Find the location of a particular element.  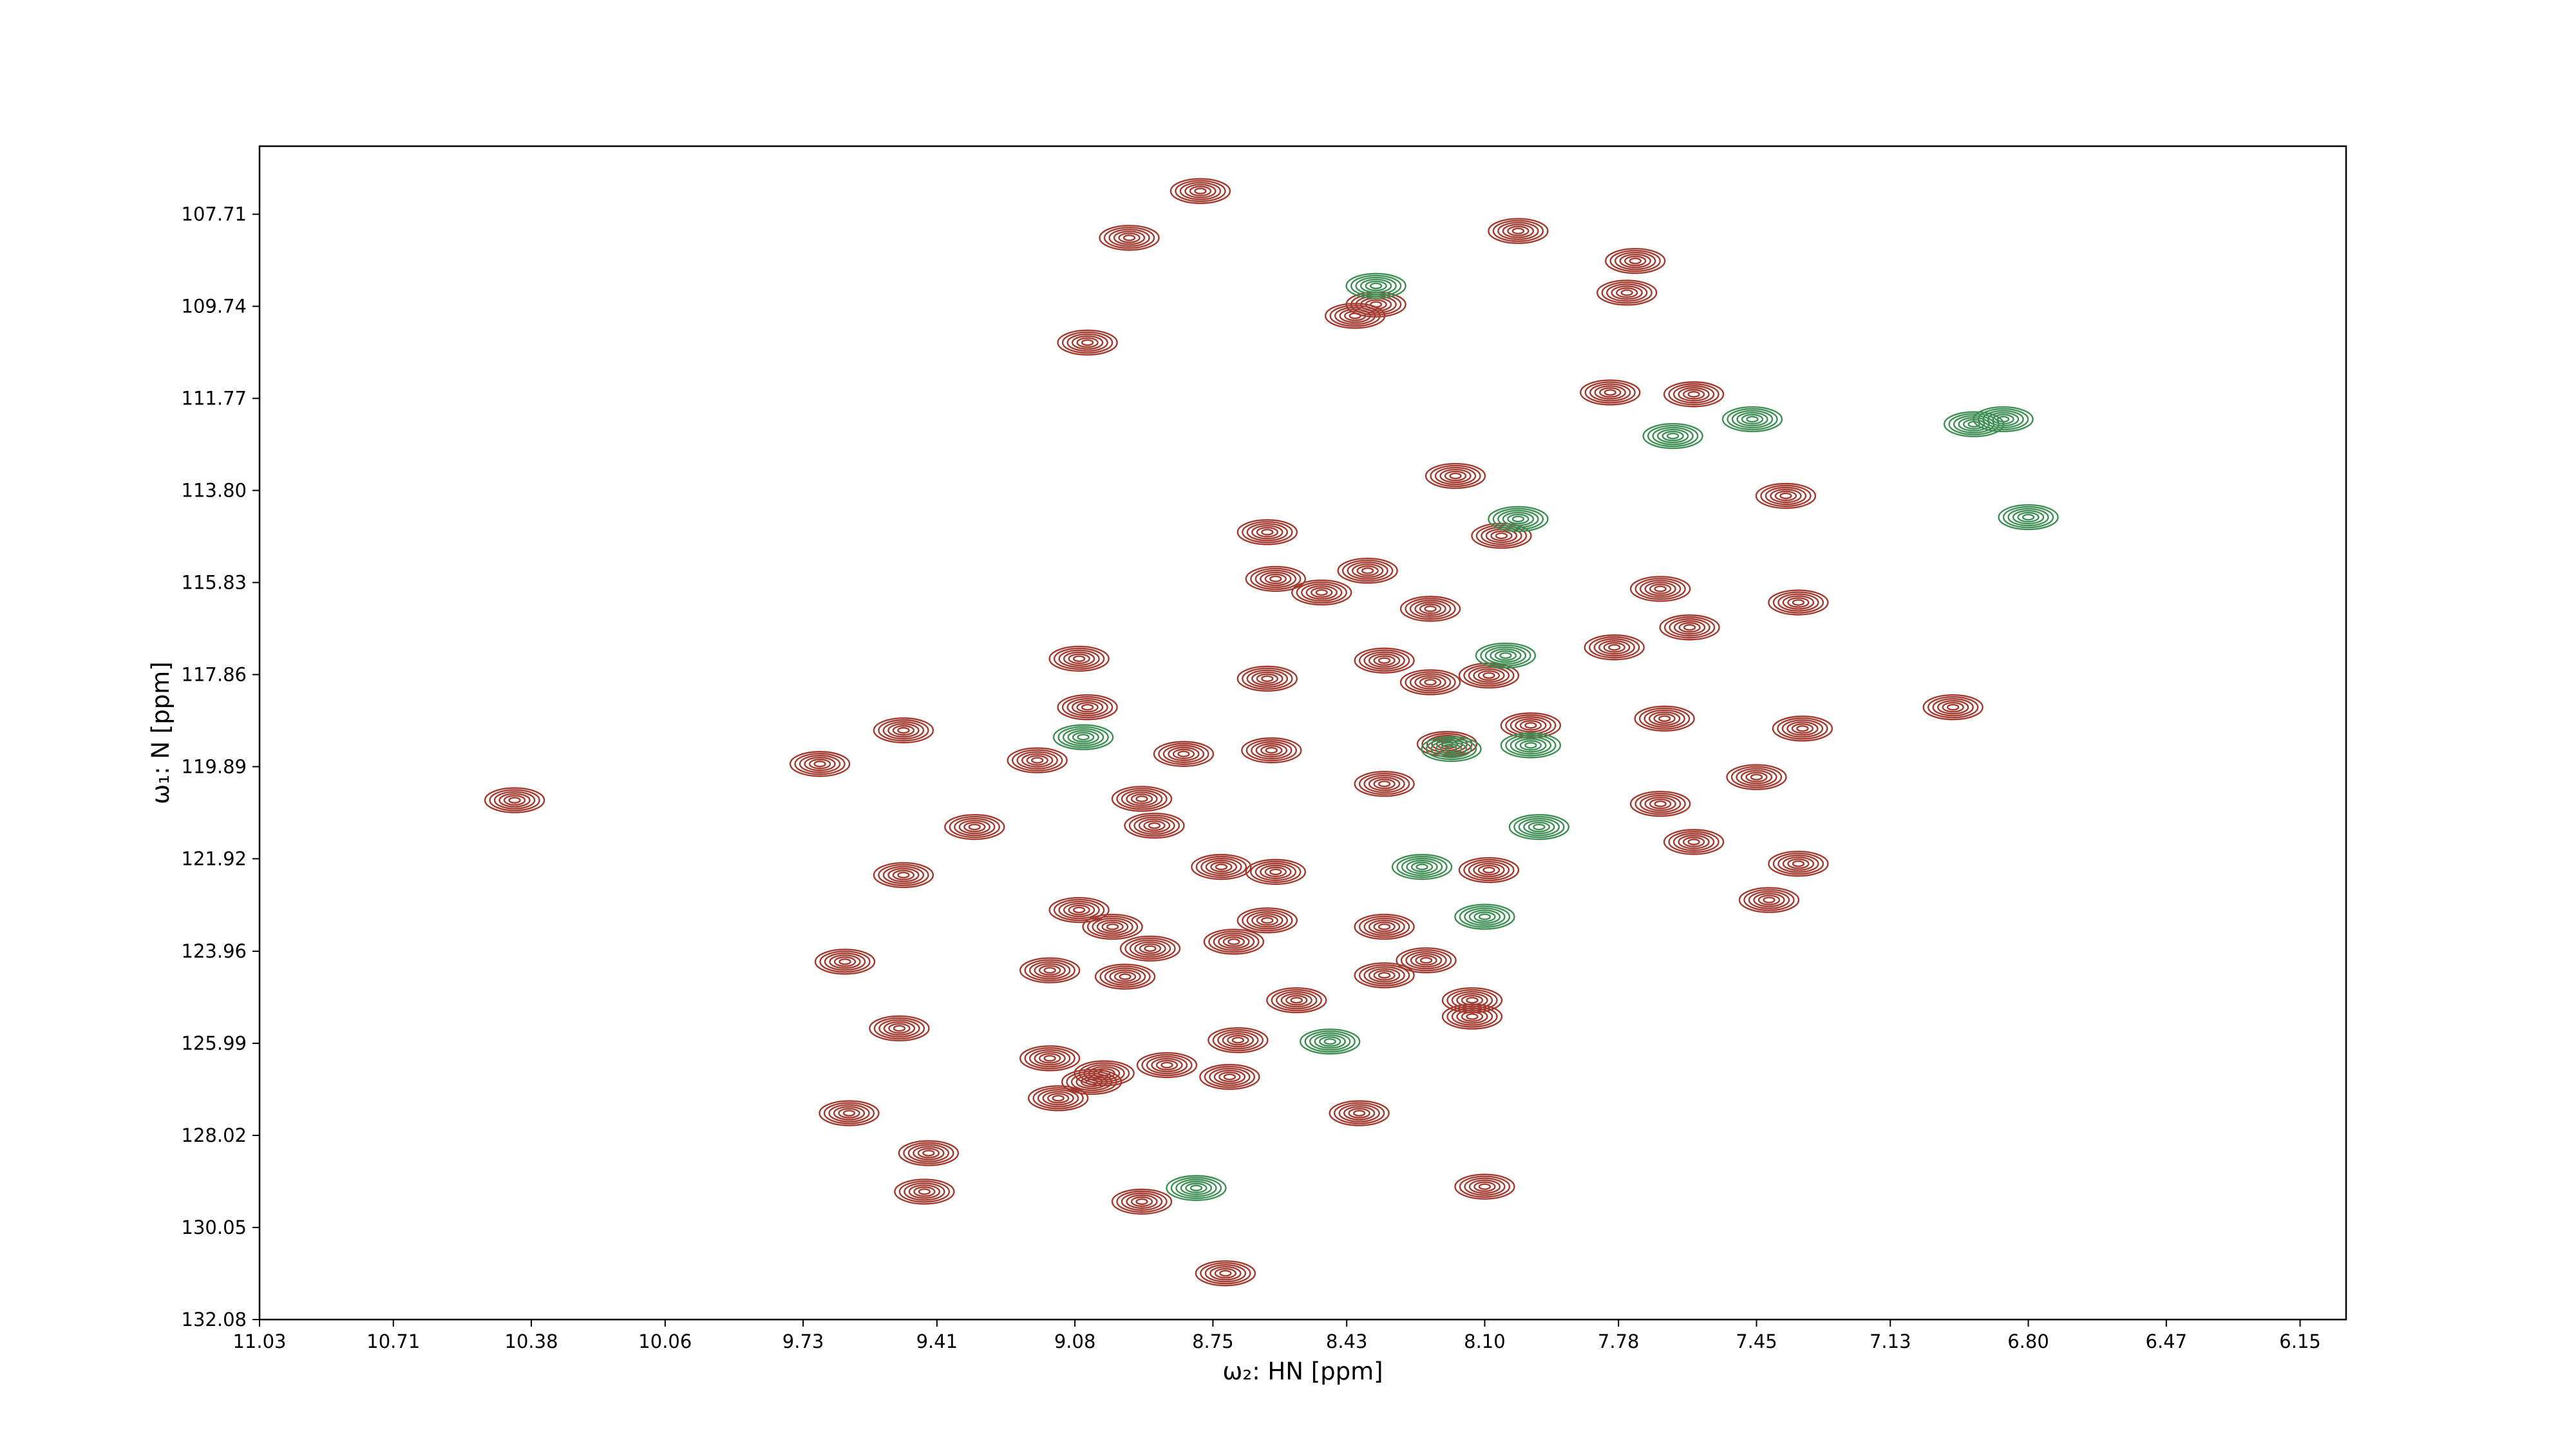

x-tick-label: 10.06 is located at coordinates (665, 1341).